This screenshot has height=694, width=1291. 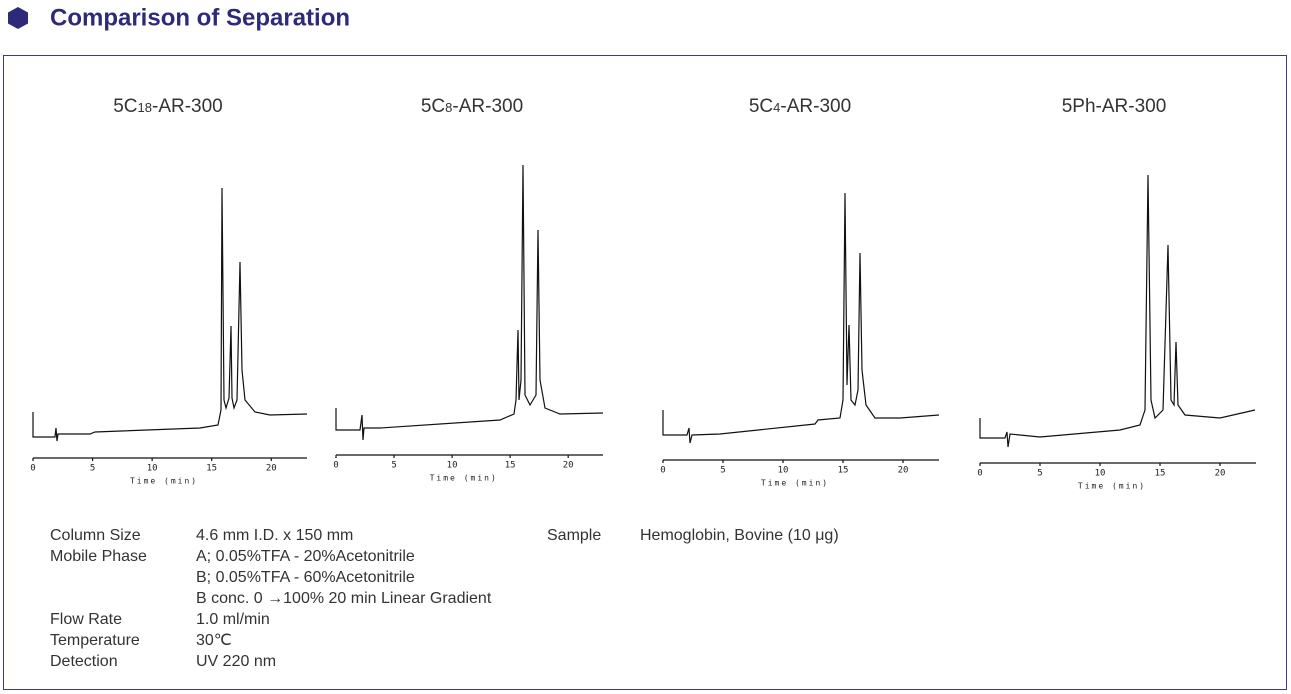 I want to click on condition-value: 1.0 ml/min, so click(x=233, y=619).